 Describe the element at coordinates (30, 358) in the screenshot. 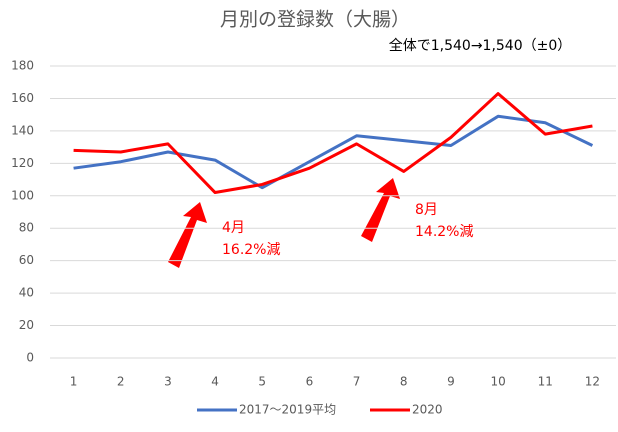

I see `y-tick-label: 0` at that location.